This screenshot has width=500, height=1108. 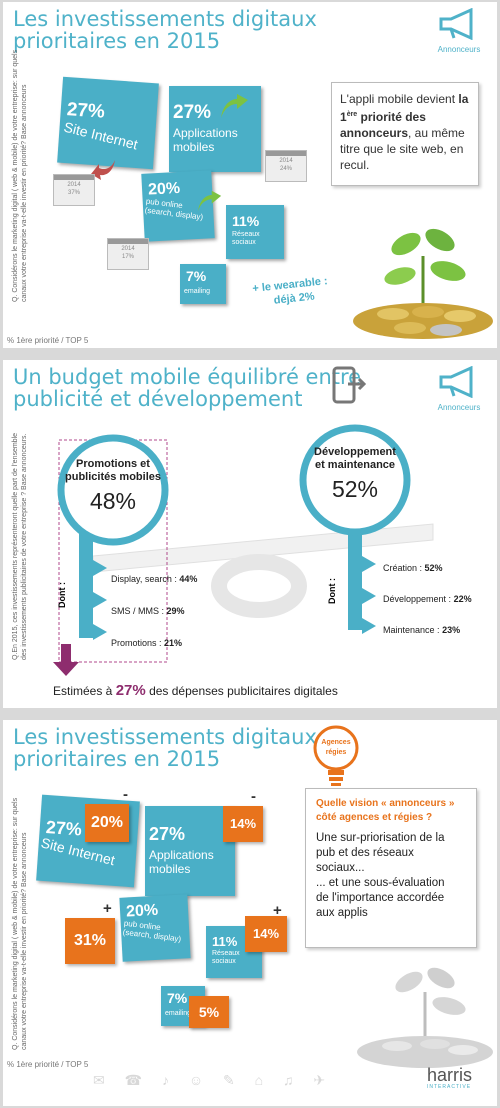 What do you see at coordinates (154, 579) in the screenshot?
I see `list-item: Display, search : 44%` at bounding box center [154, 579].